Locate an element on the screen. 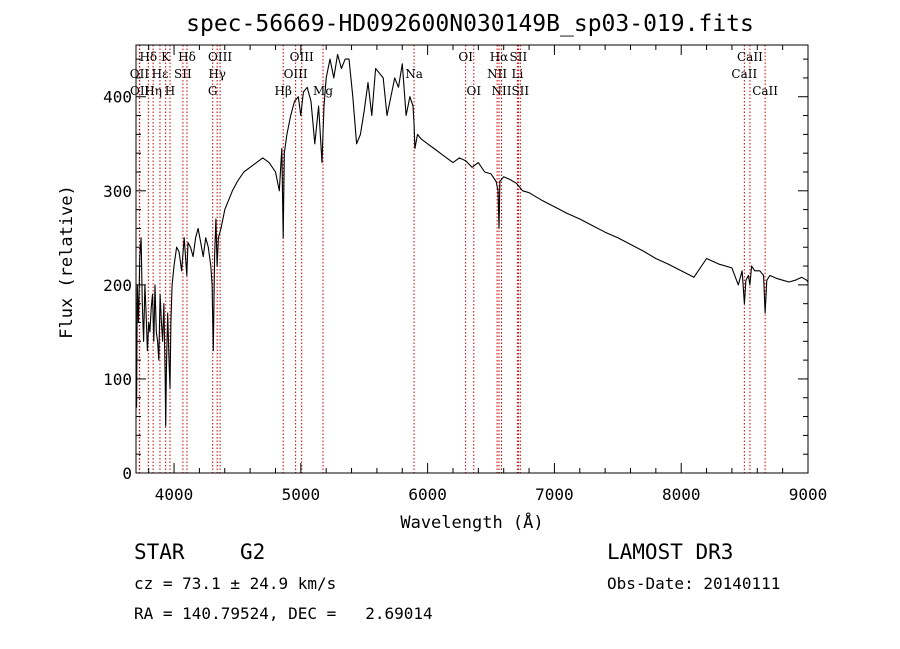  cz-label: cz = 73.1 ± 24.9 km/s is located at coordinates (235, 583).